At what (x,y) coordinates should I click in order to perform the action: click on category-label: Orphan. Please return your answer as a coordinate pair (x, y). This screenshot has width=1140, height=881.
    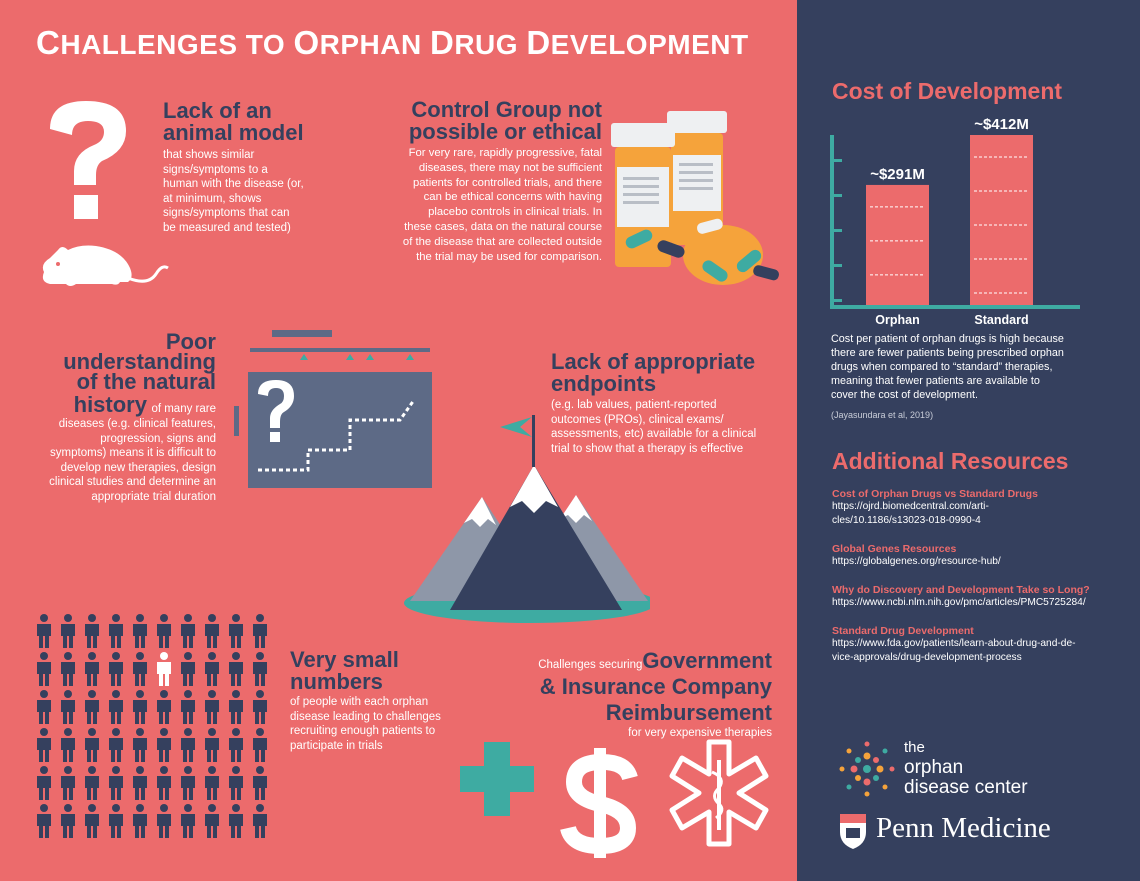
    Looking at the image, I should click on (897, 320).